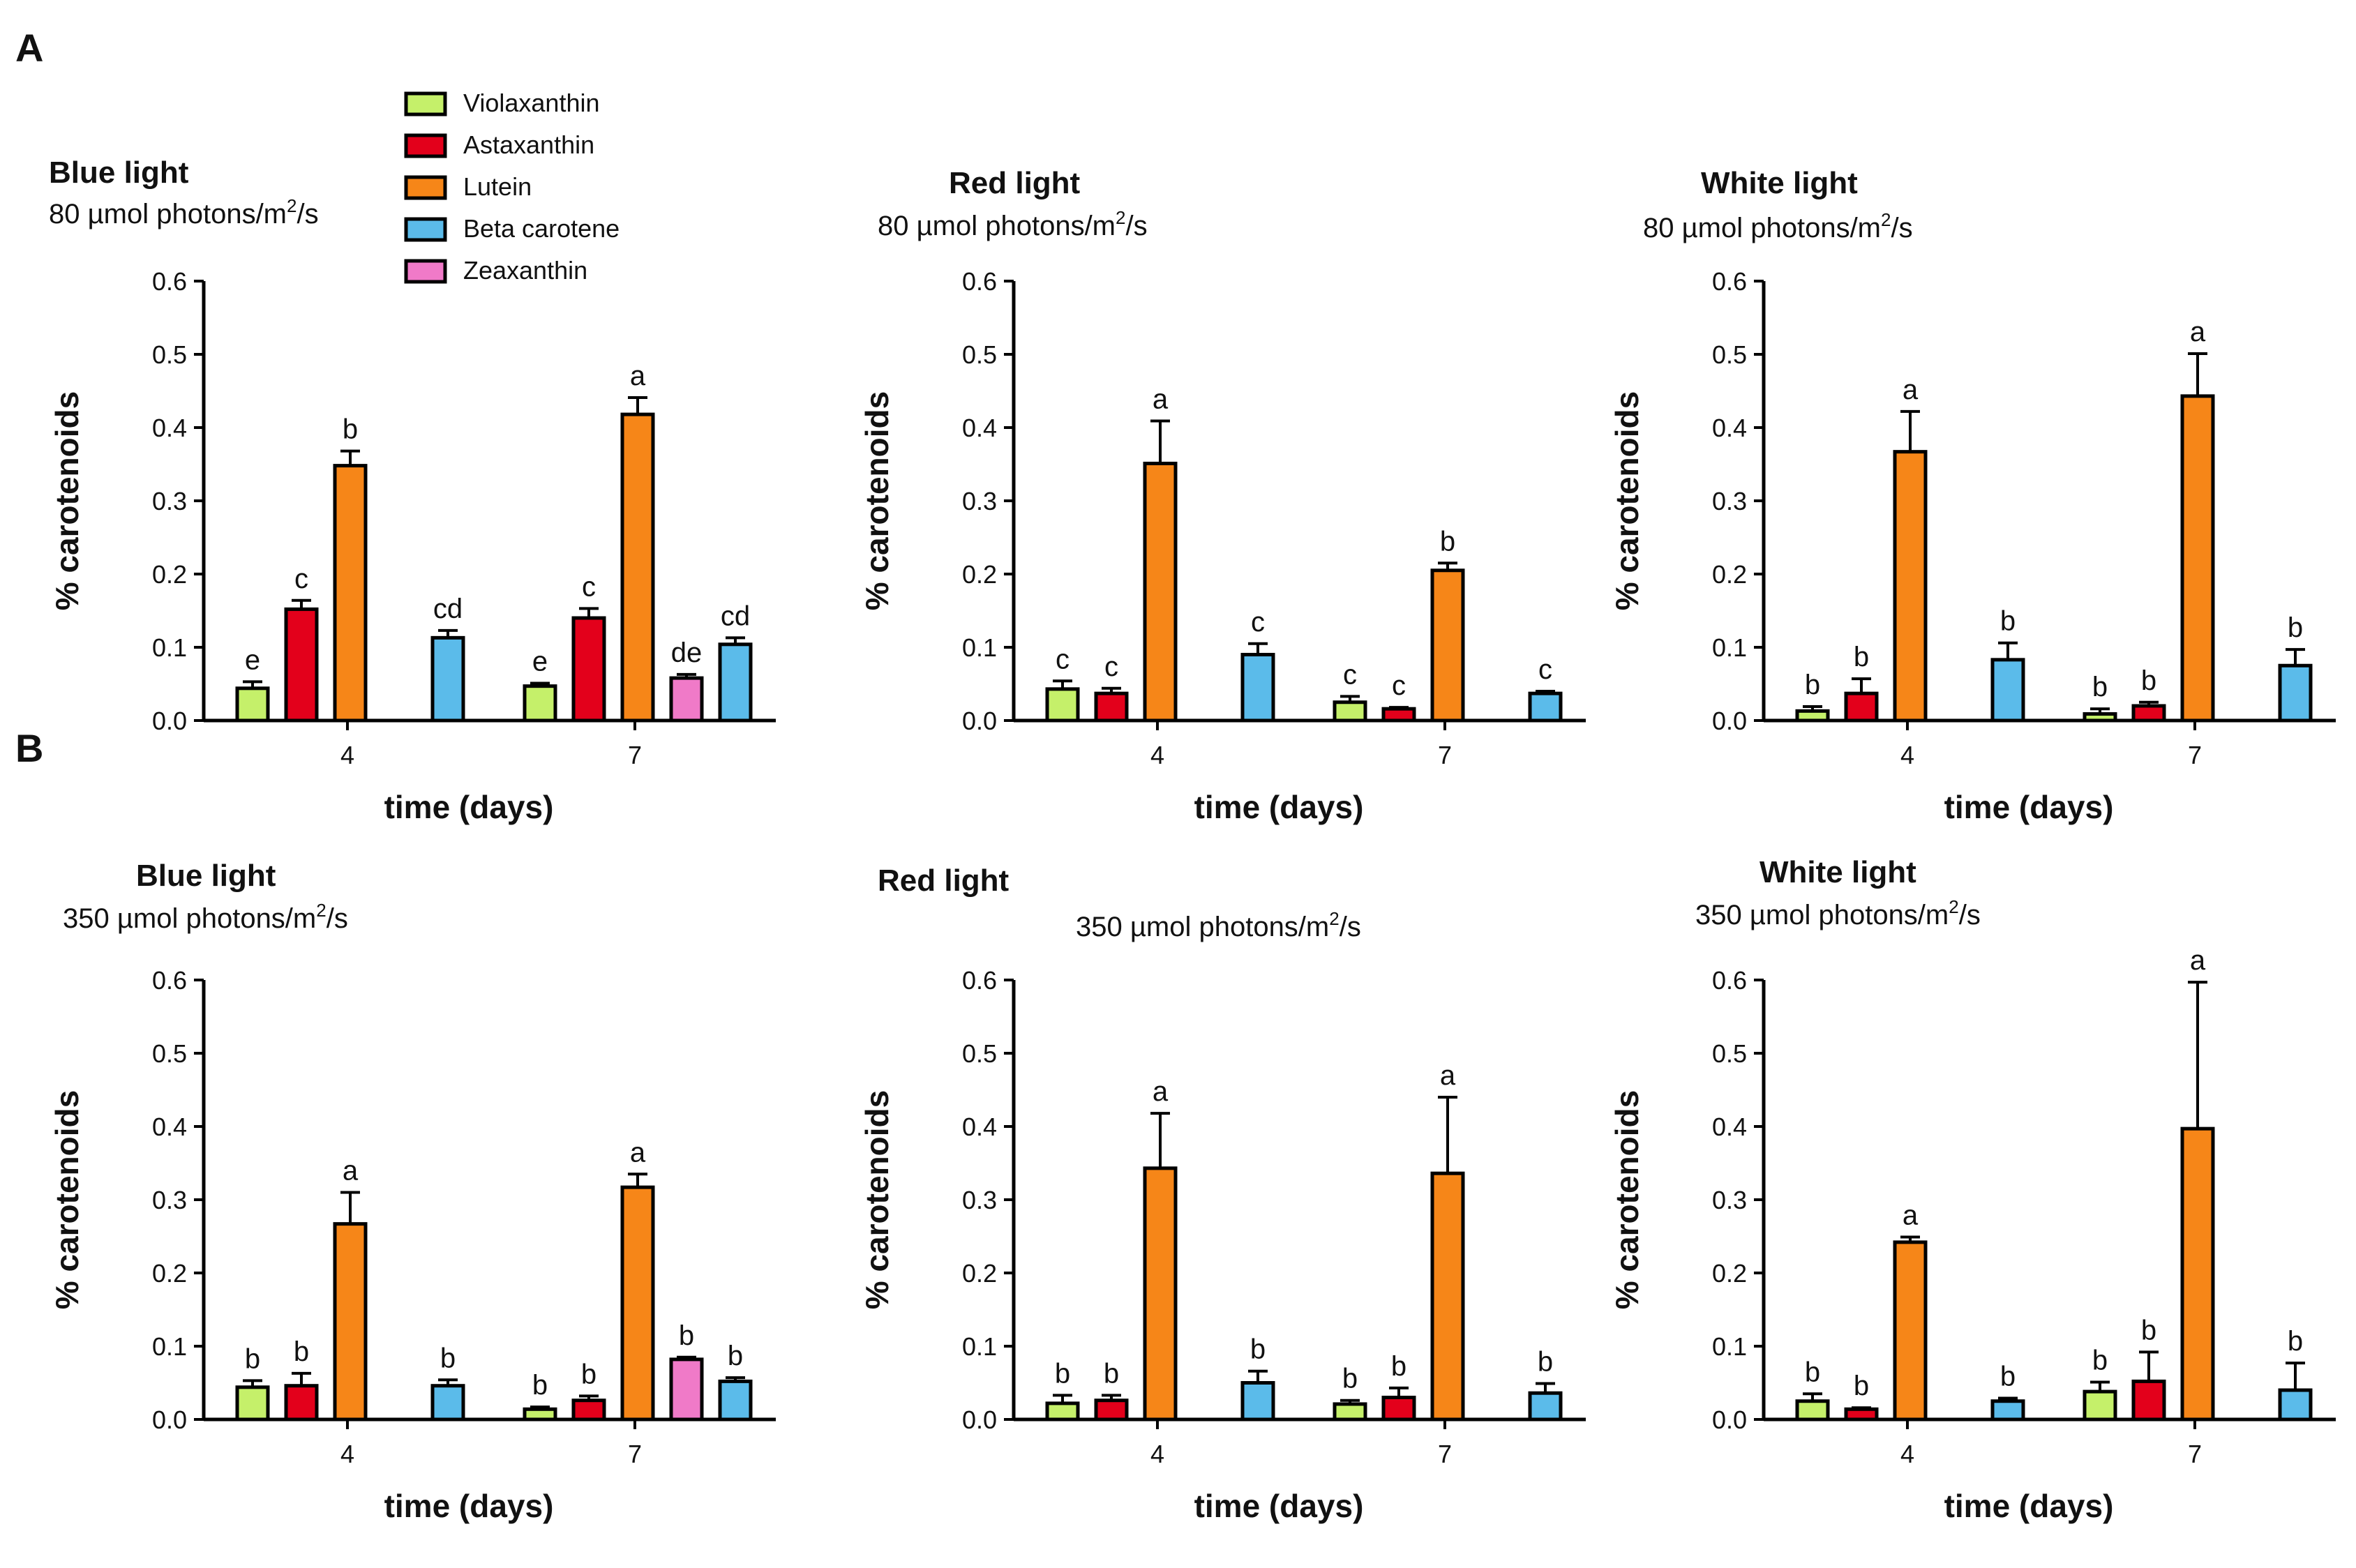 The image size is (2356, 1568). I want to click on legend-label: Violaxanthin, so click(531, 103).